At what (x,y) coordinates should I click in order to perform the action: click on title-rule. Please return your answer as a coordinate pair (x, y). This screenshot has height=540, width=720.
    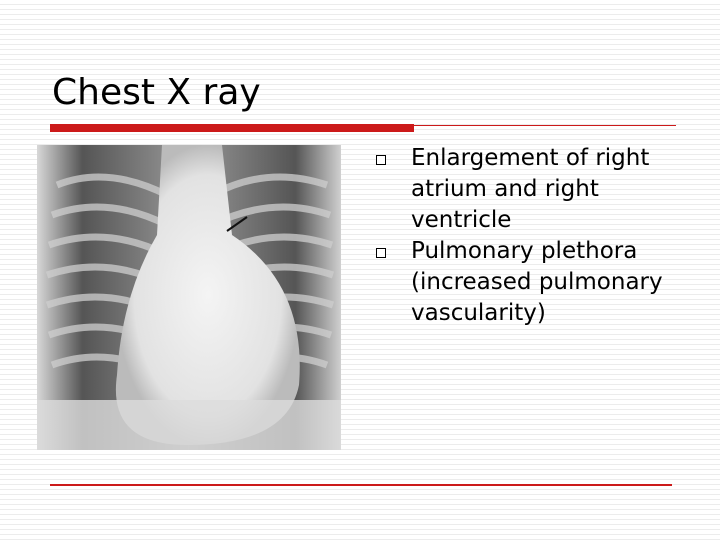
    Looking at the image, I should click on (545, 125).